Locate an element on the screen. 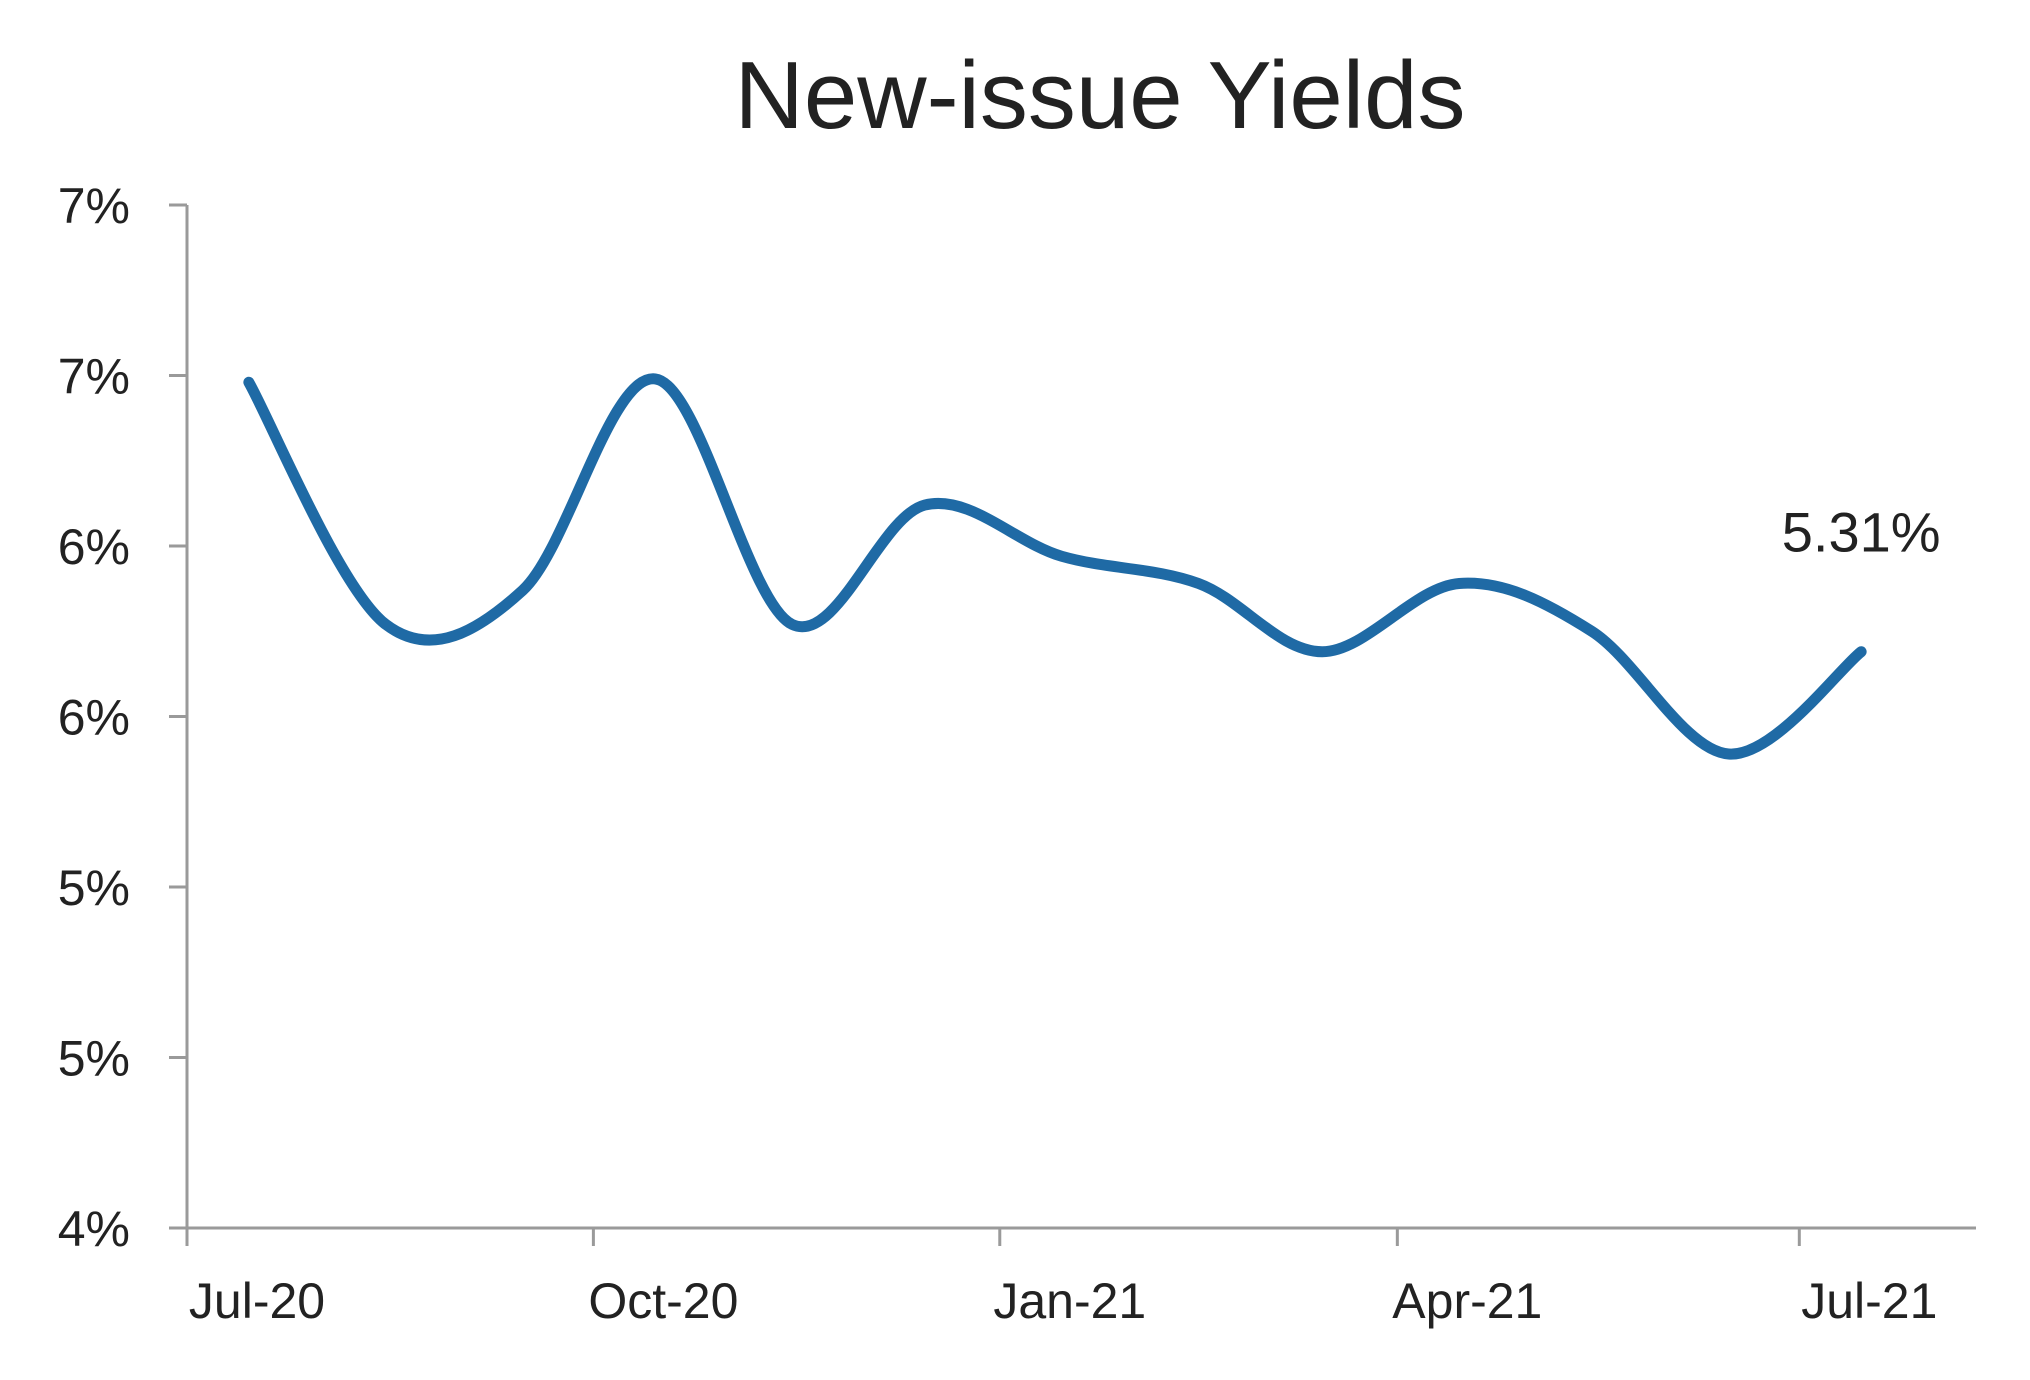  x-tick-label: Apr-21 is located at coordinates (1467, 1301).